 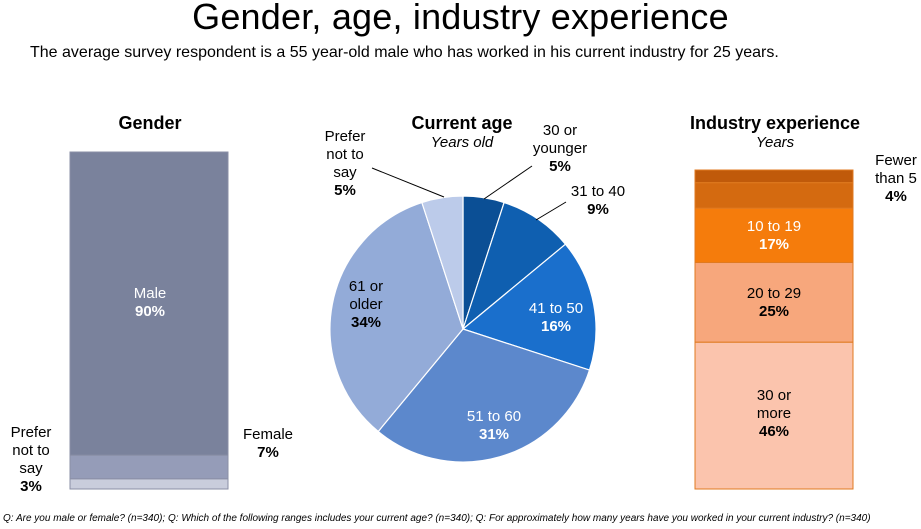 What do you see at coordinates (149, 467) in the screenshot?
I see `gender-segment-female` at bounding box center [149, 467].